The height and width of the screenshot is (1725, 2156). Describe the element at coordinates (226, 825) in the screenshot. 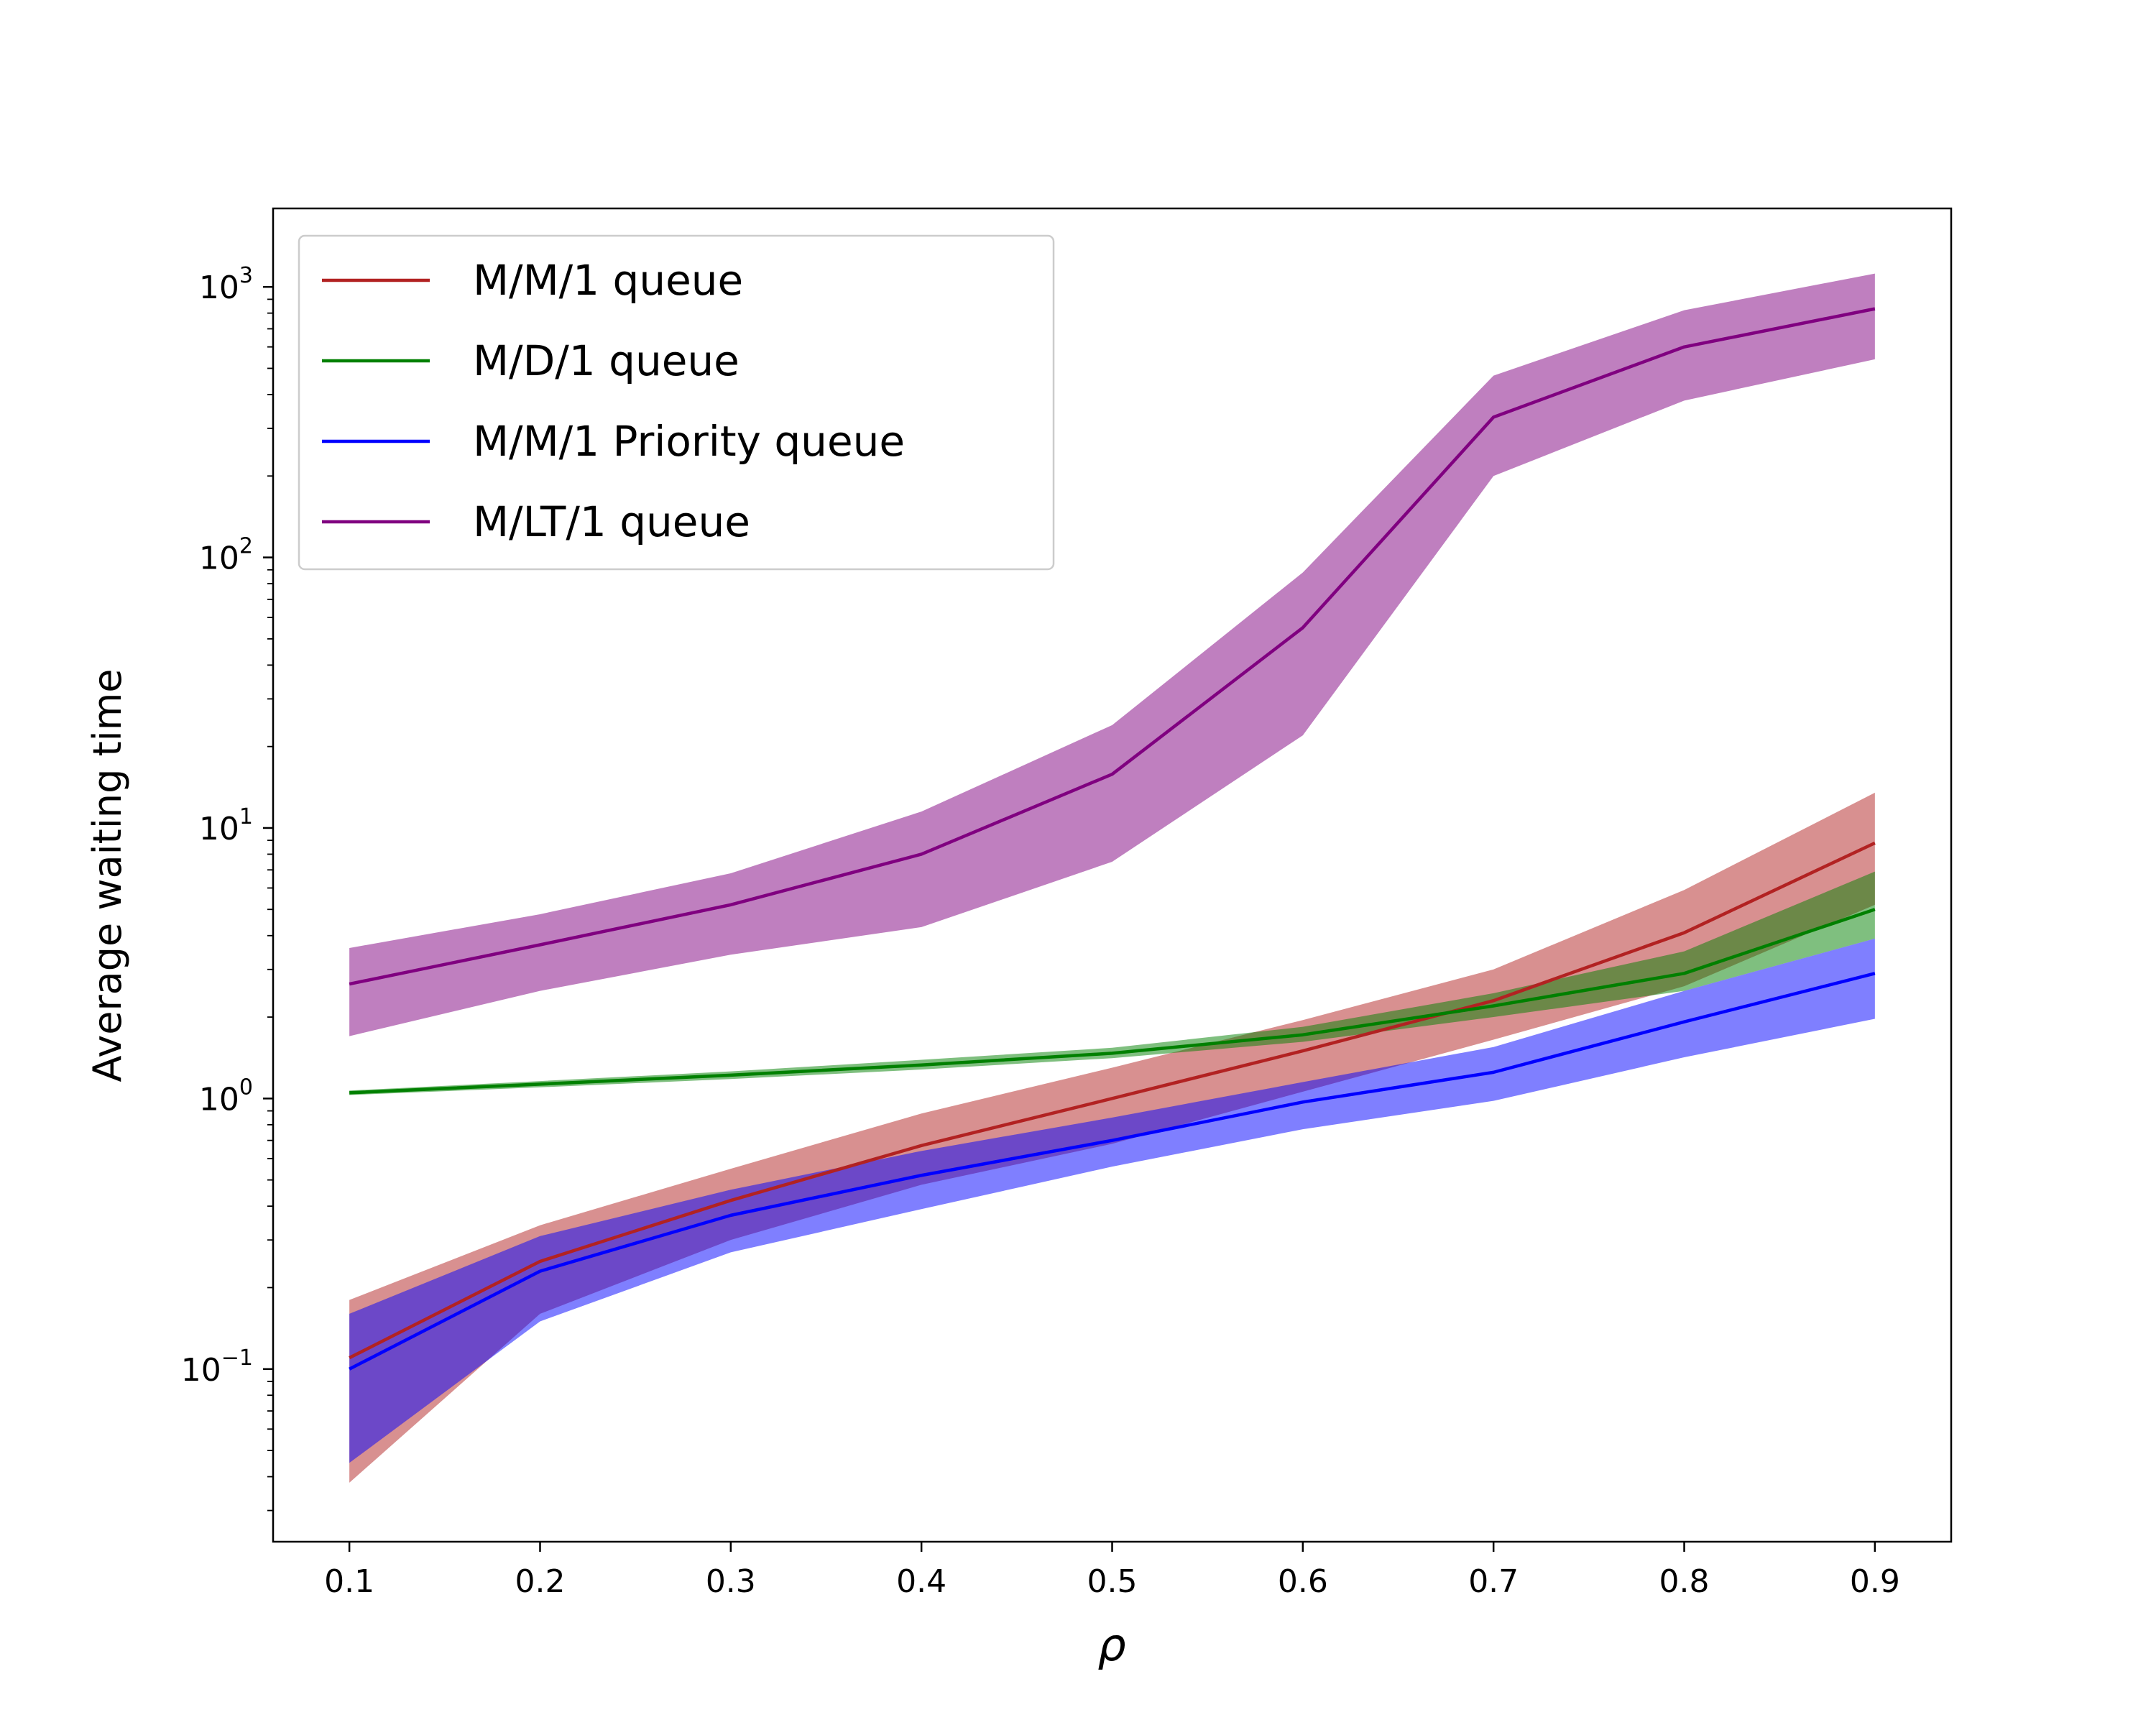

I see `y-tick-label: 10¹` at that location.